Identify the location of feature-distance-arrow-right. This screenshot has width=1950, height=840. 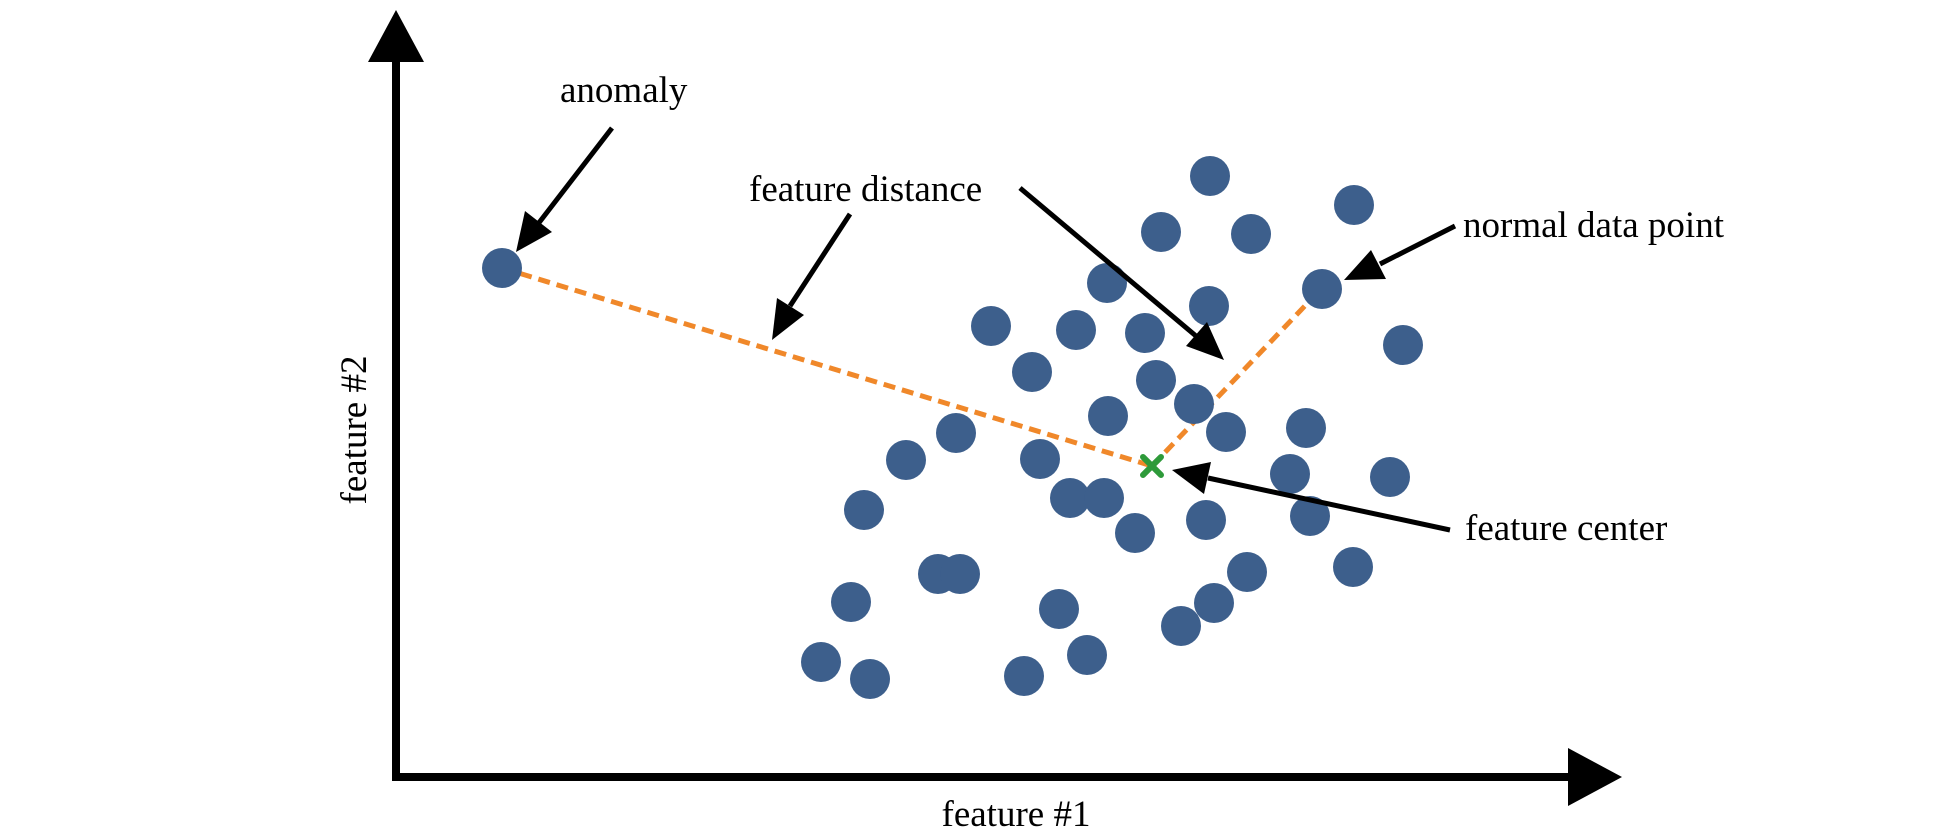
(1121, 273).